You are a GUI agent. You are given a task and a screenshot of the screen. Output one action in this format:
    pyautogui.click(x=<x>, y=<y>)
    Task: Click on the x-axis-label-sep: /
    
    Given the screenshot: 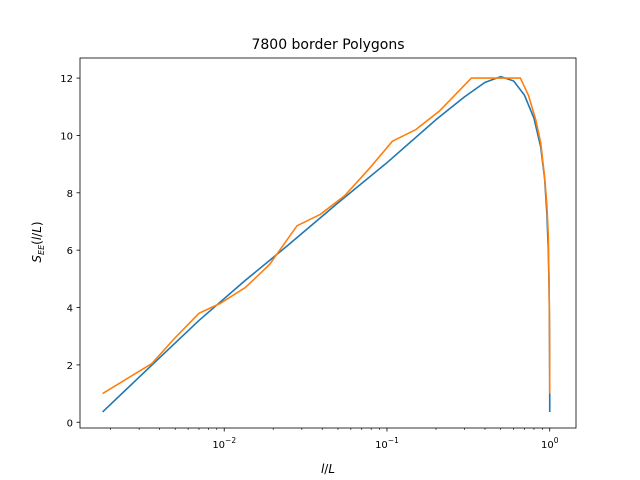 What is the action you would take?
    pyautogui.click(x=326, y=469)
    